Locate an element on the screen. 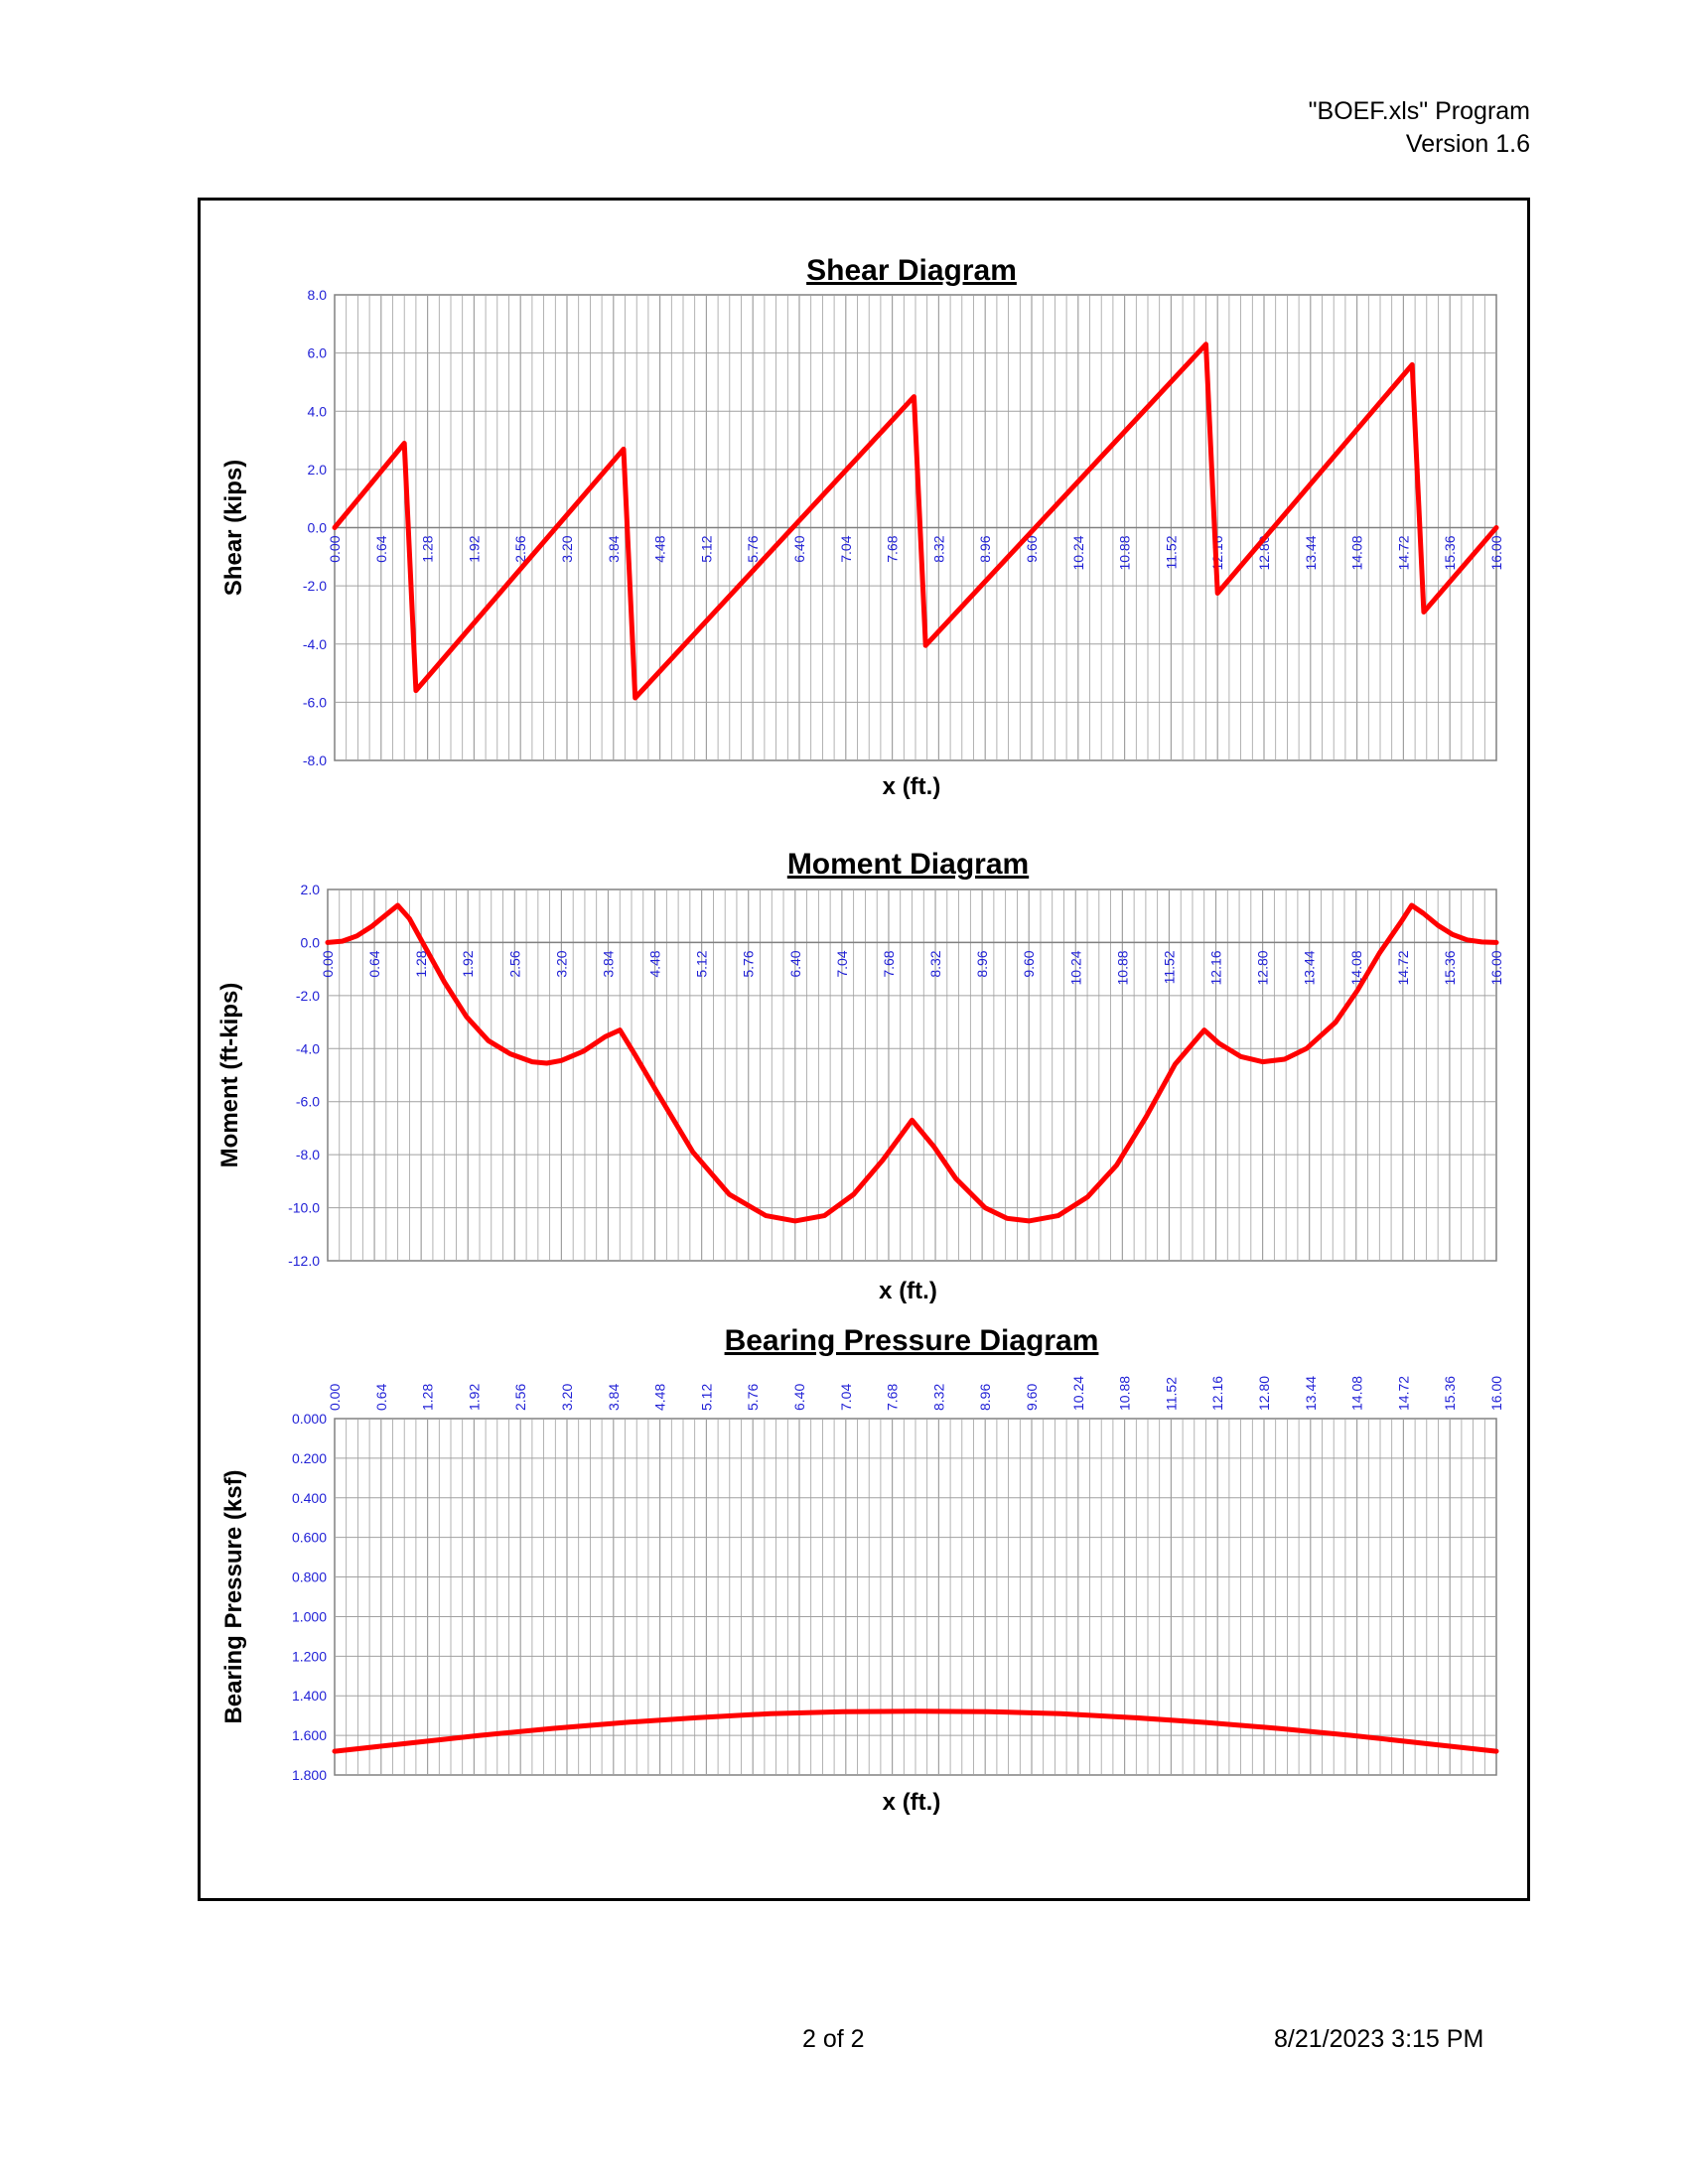  y-tick-label: 0.400 is located at coordinates (309, 1498).